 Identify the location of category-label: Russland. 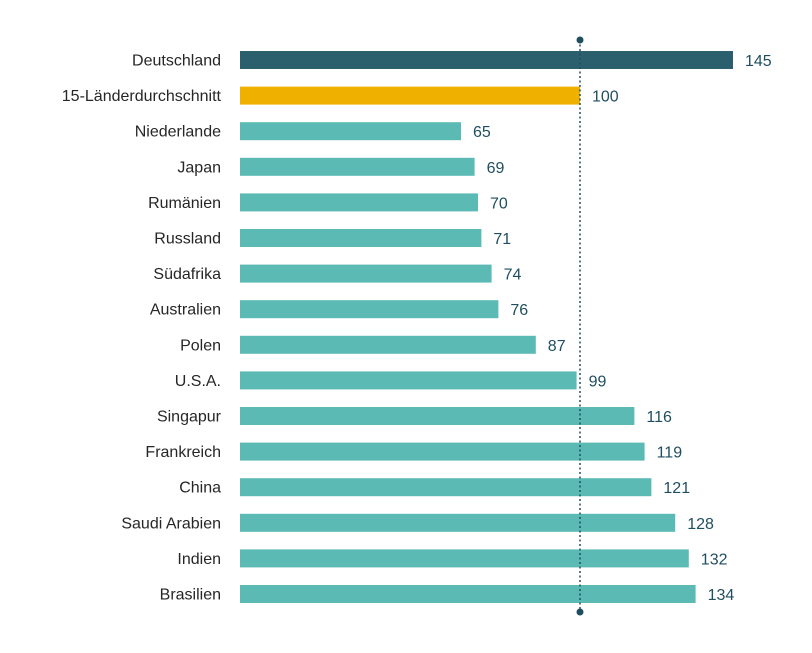
(187, 239).